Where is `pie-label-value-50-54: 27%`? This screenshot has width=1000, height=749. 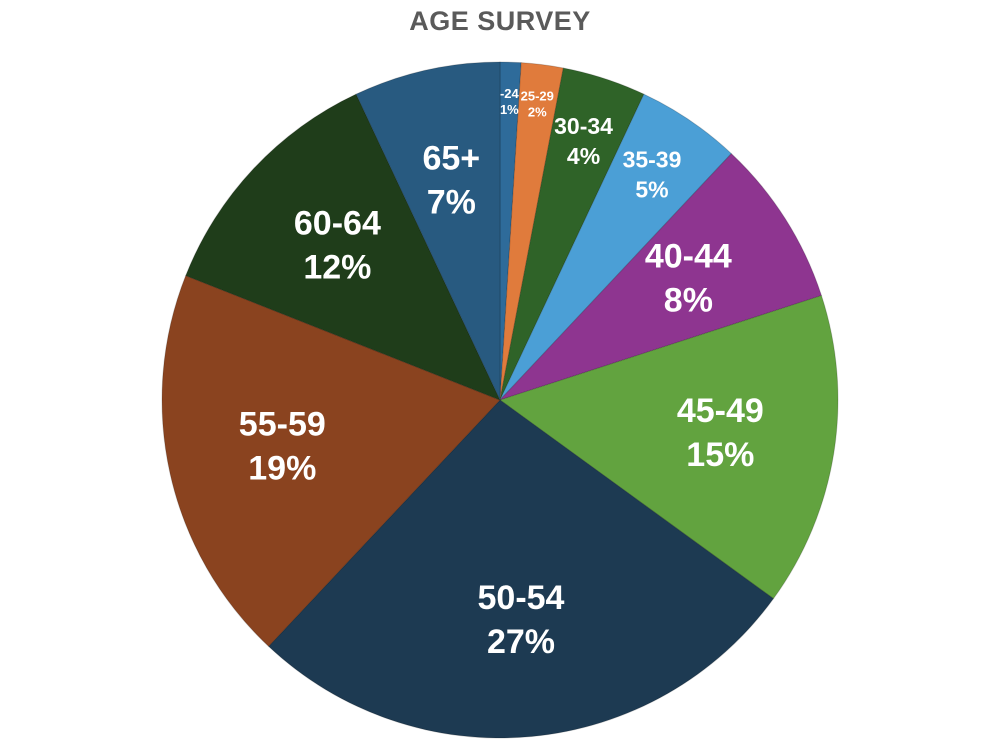 pie-label-value-50-54: 27% is located at coordinates (521, 642).